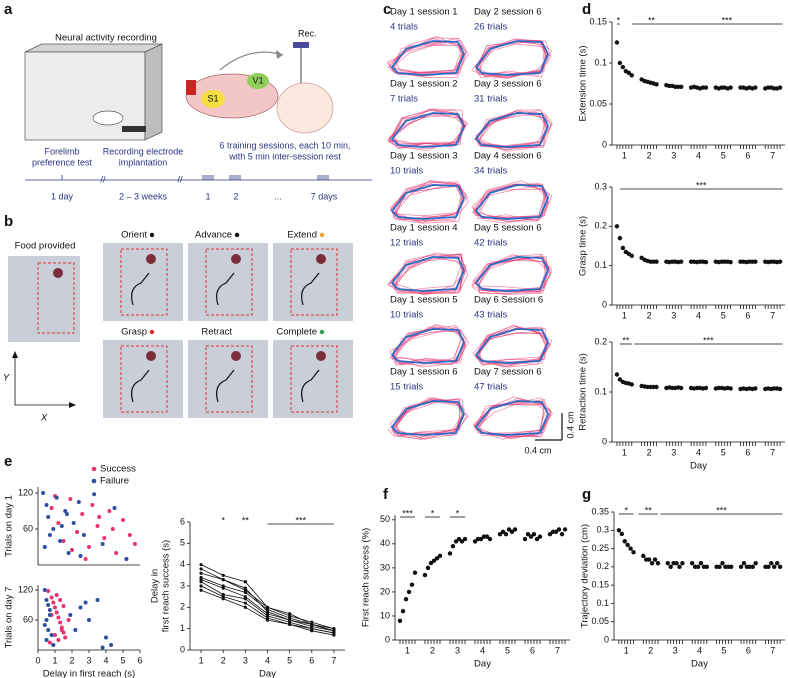 The image size is (788, 678). Describe the element at coordinates (236, 259) in the screenshot. I see `pellet` at that location.